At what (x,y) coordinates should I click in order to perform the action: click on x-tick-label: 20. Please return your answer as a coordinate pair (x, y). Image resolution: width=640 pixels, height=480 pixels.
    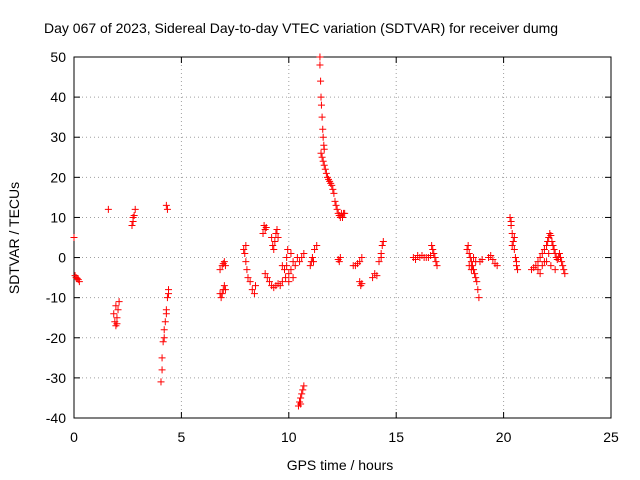
    Looking at the image, I should click on (504, 437).